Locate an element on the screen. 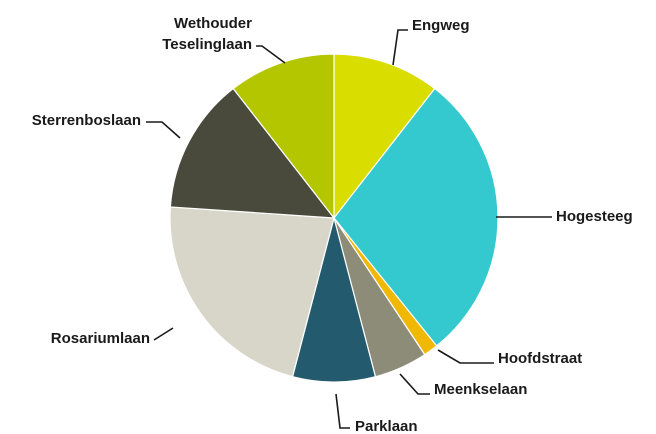 The height and width of the screenshot is (434, 656). slice-label-wethouder-teselinglaan: Wethouder Teselinglaan is located at coordinates (207, 34).